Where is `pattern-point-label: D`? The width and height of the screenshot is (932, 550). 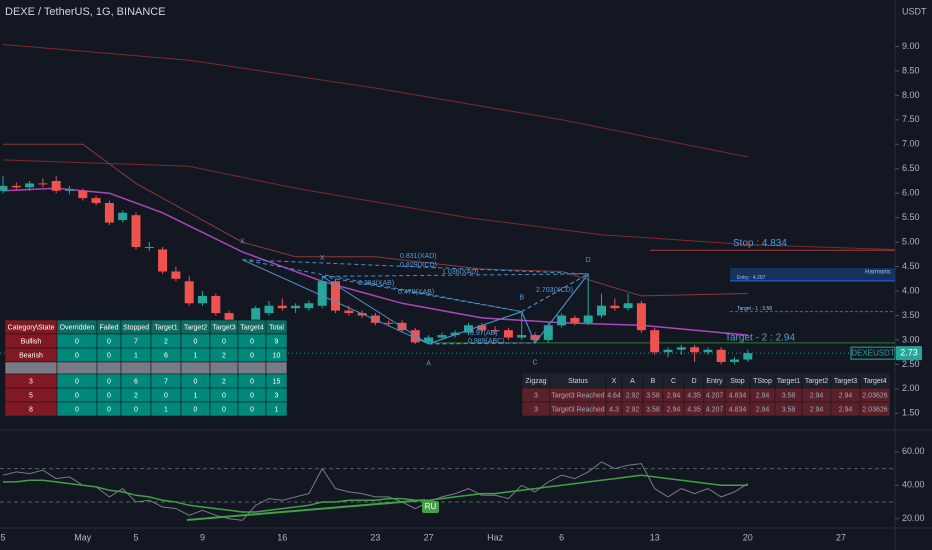 pattern-point-label: D is located at coordinates (588, 260).